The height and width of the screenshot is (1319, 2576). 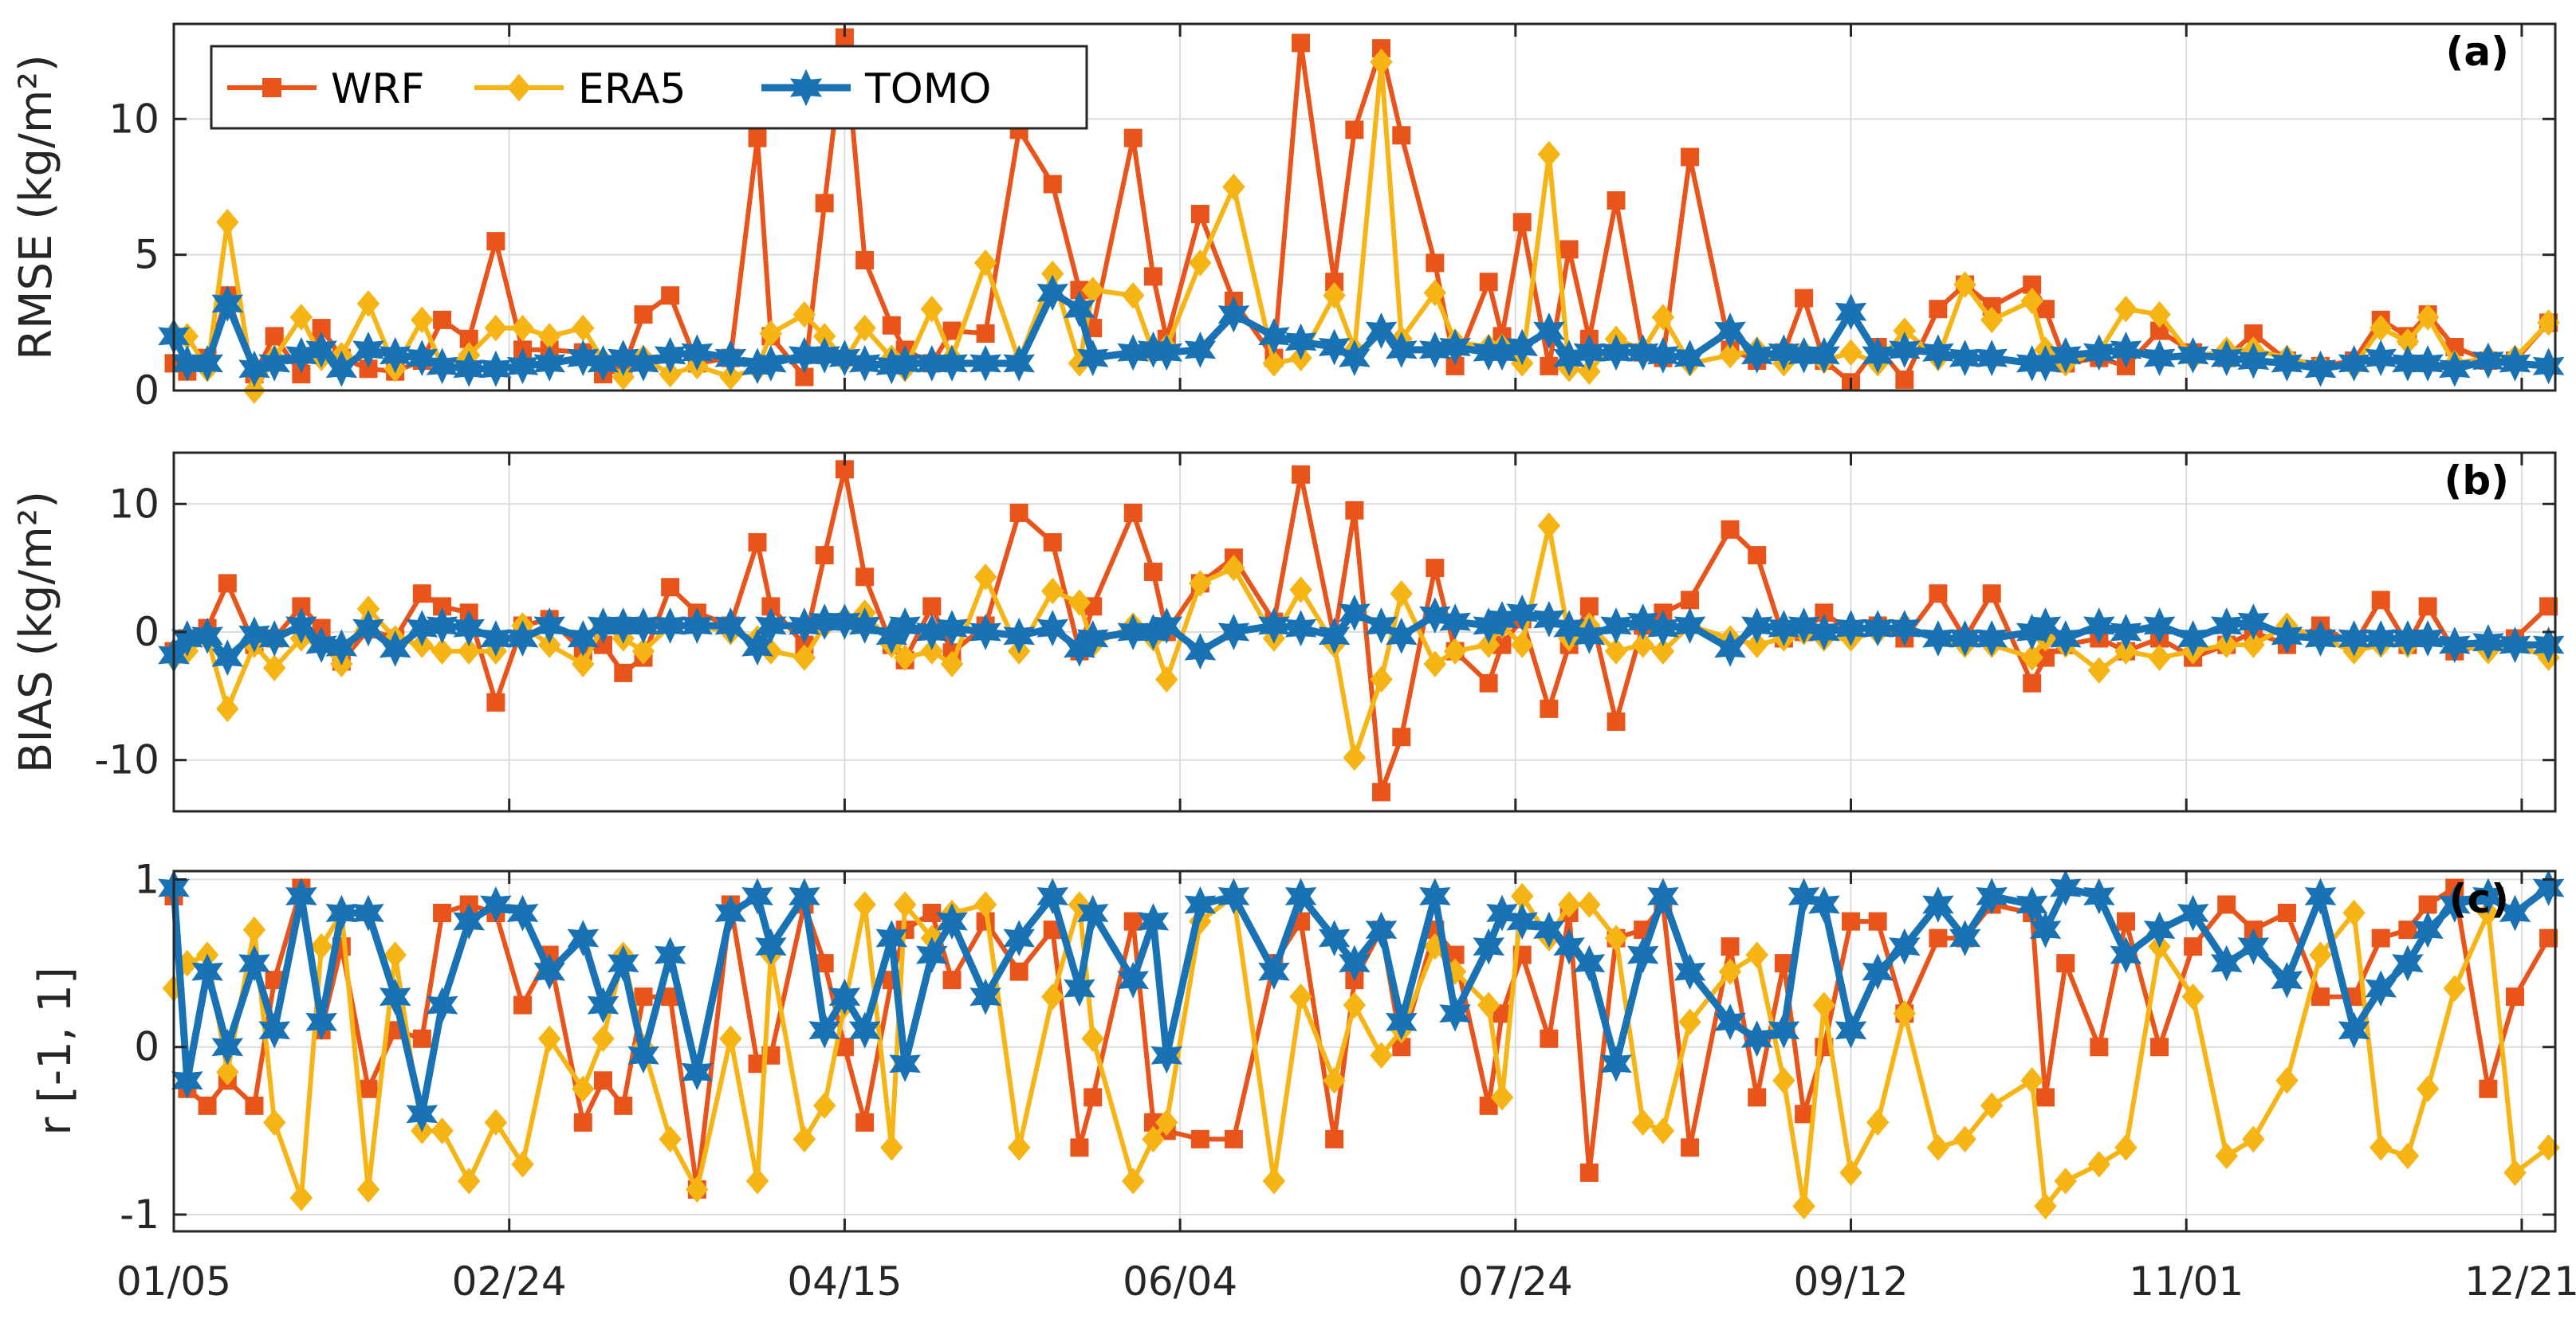 What do you see at coordinates (510, 1281) in the screenshot?
I see `x-tick-label: 02/24` at bounding box center [510, 1281].